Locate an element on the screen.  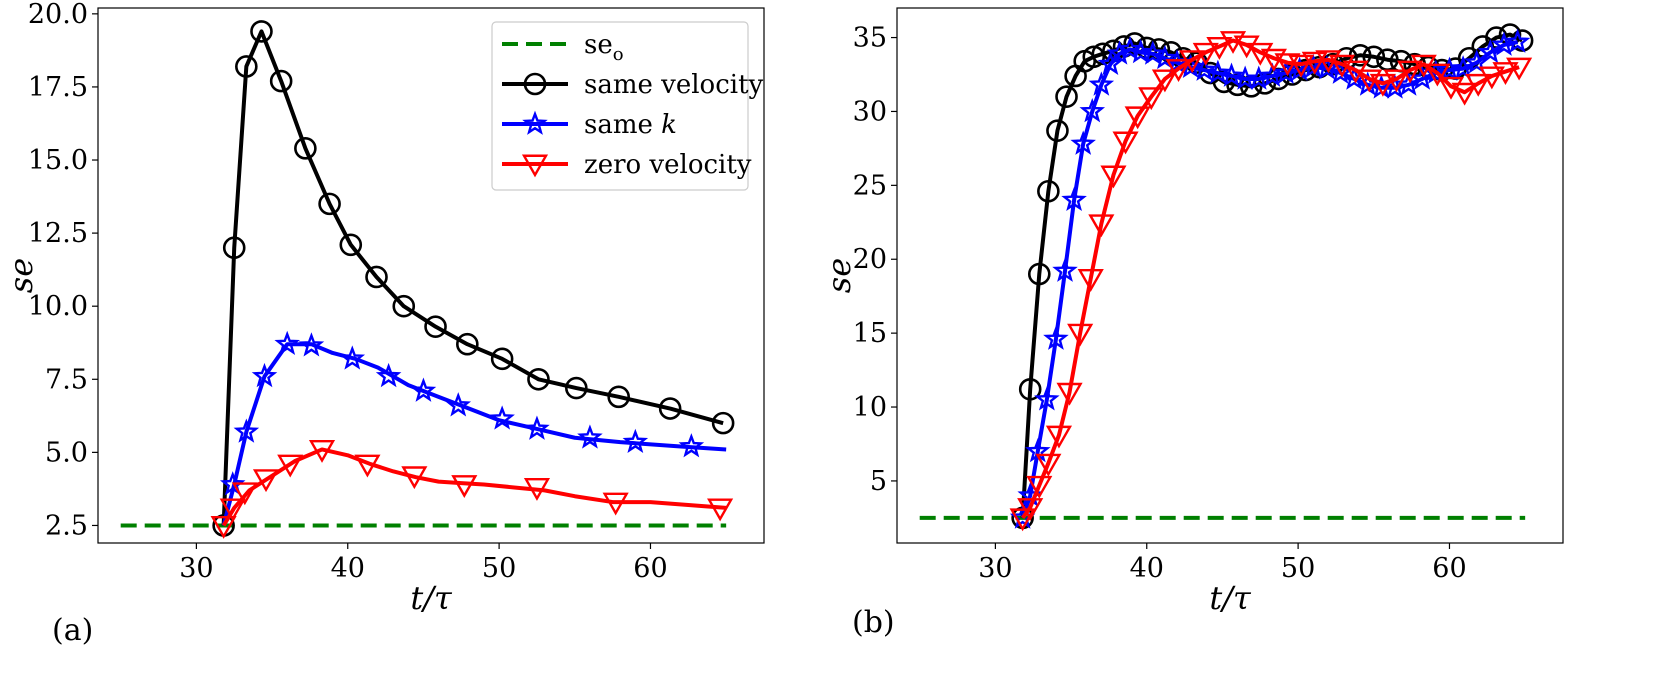
legend-label: same velocity is located at coordinates (674, 85).